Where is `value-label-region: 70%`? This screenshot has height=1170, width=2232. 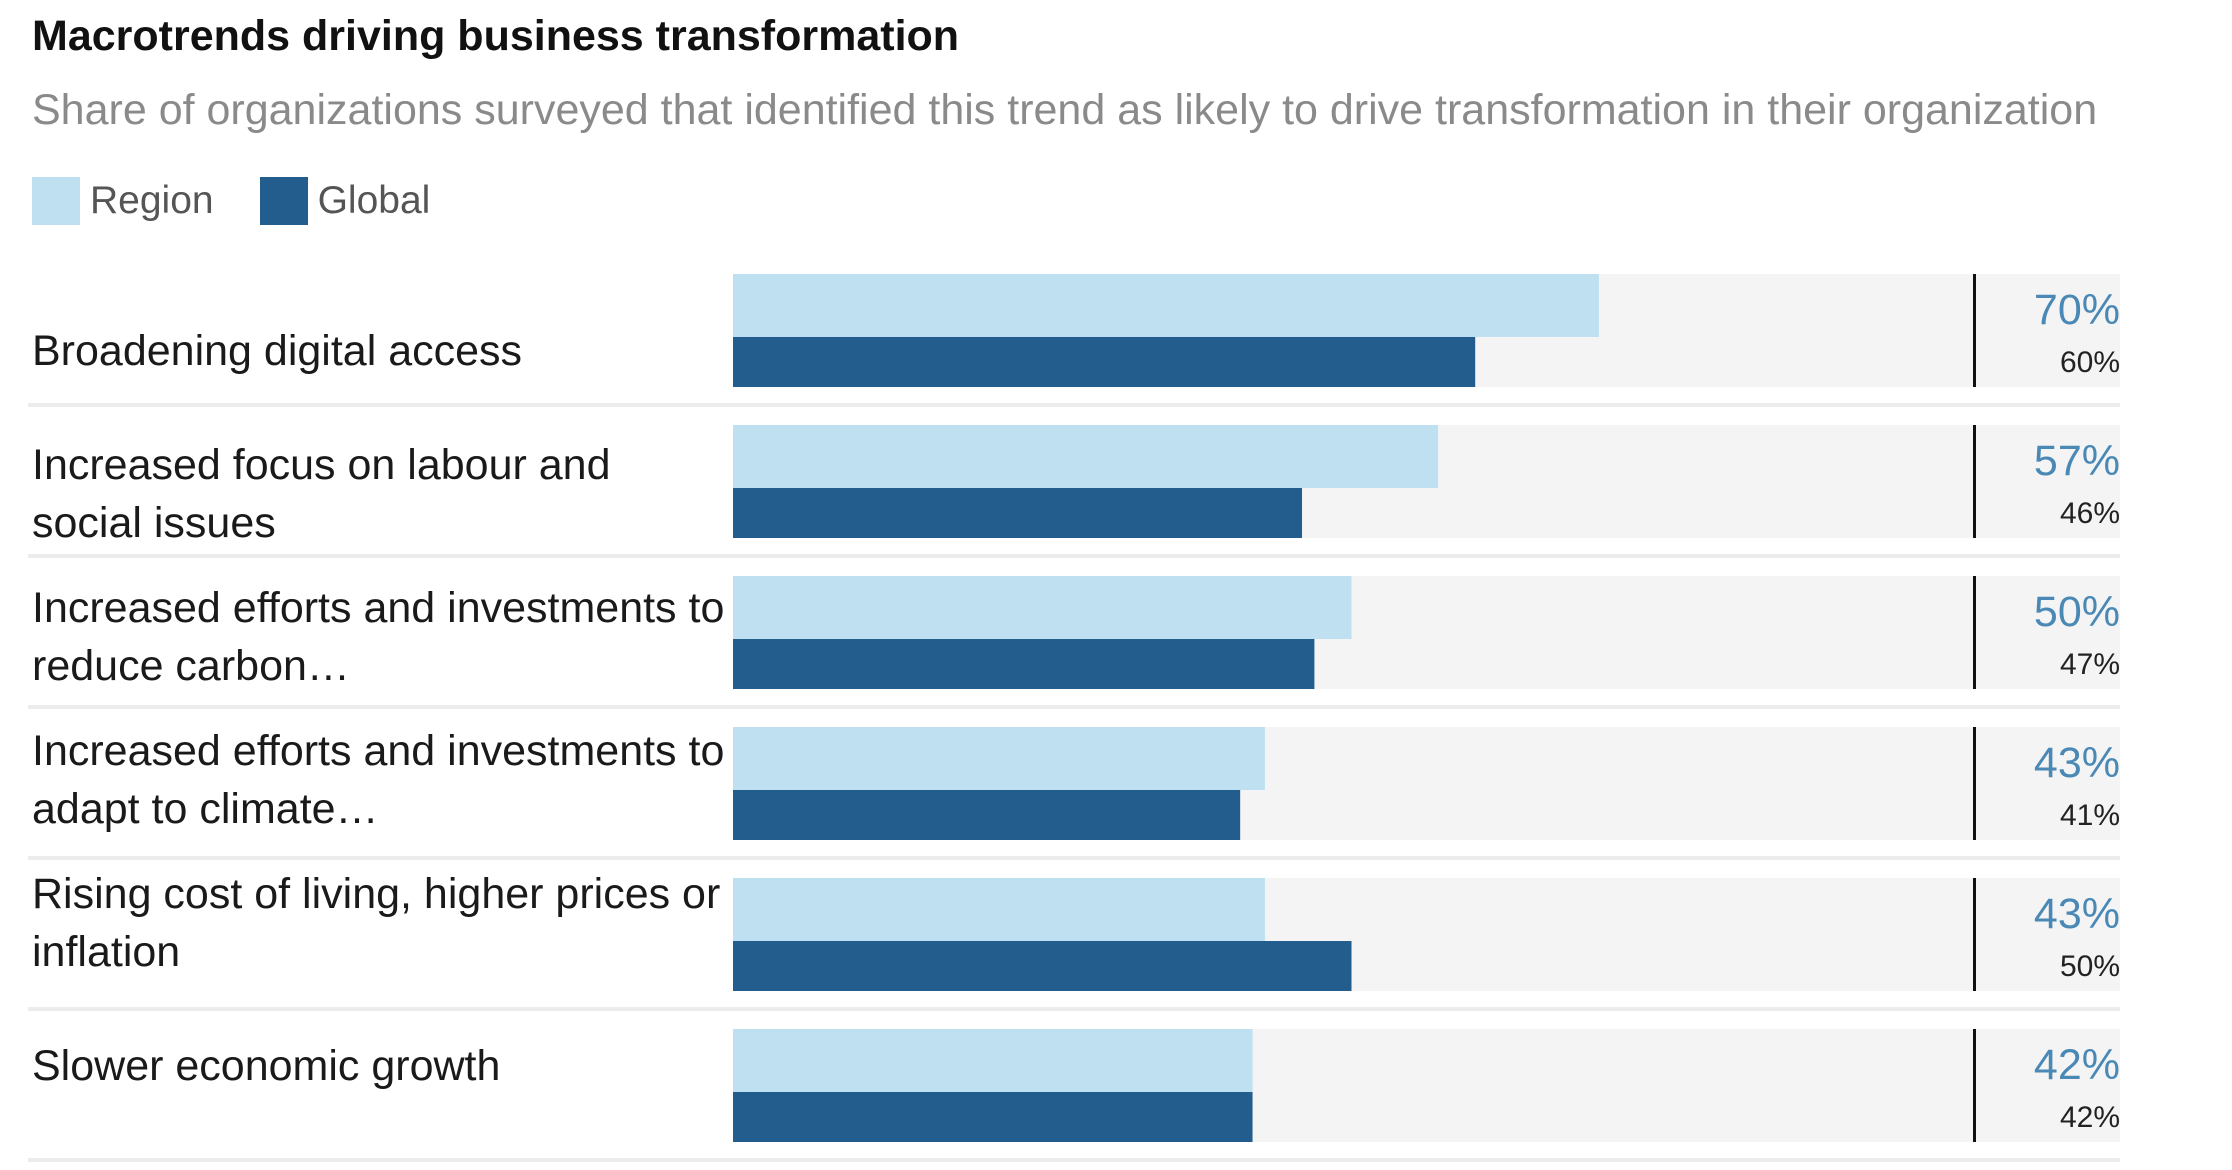 value-label-region: 70% is located at coordinates (2077, 310).